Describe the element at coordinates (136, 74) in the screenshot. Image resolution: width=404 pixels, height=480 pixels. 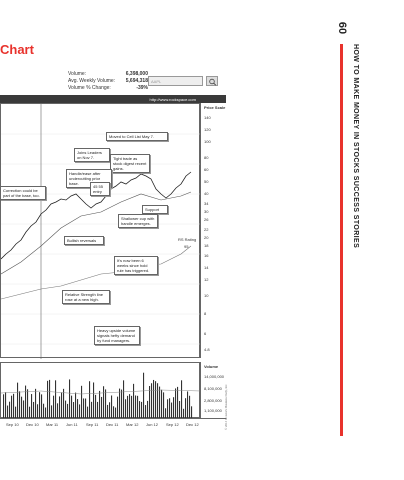
I see `volume-value: 6,398,000` at that location.